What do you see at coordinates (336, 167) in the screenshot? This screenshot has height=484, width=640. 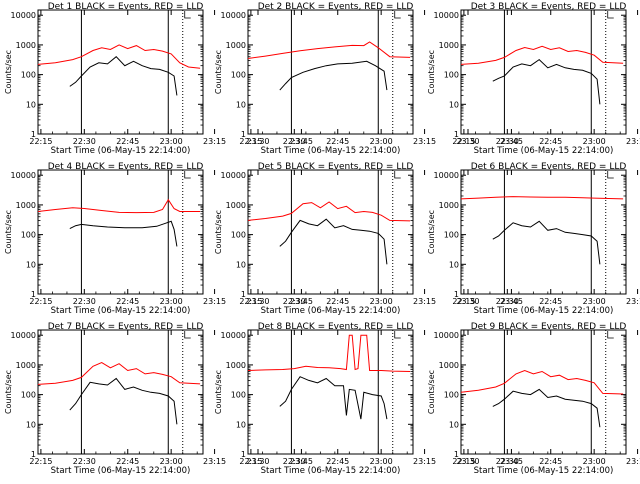 I see `chart-title: Det 5 BLACK = Events, RED = LLD` at bounding box center [336, 167].